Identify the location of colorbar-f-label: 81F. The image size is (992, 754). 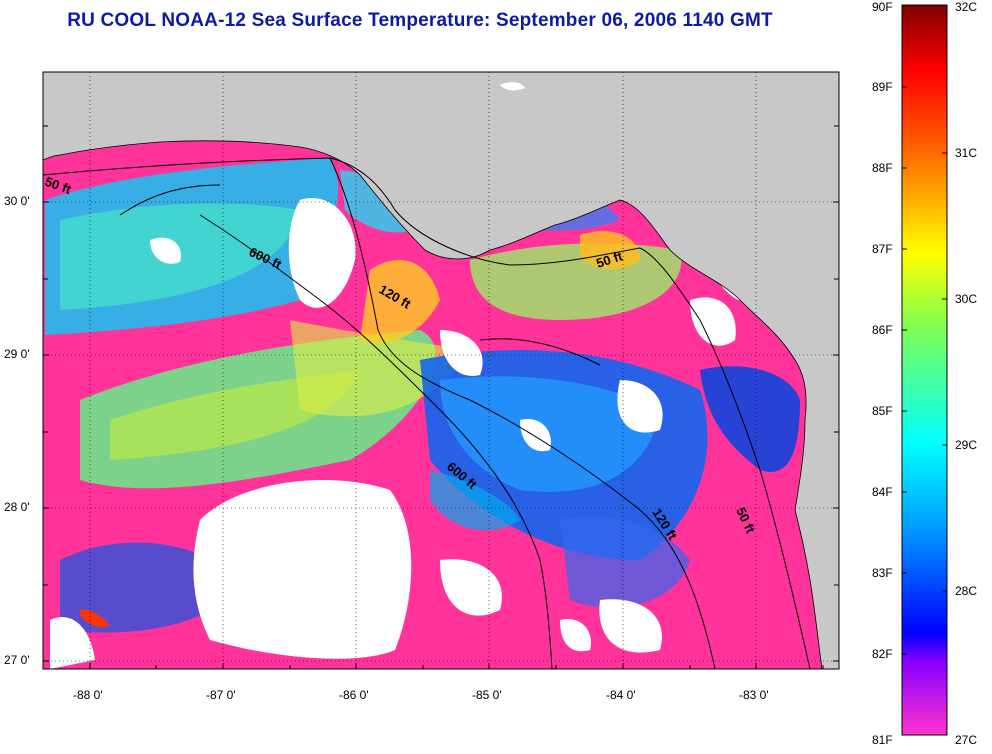
(882, 740).